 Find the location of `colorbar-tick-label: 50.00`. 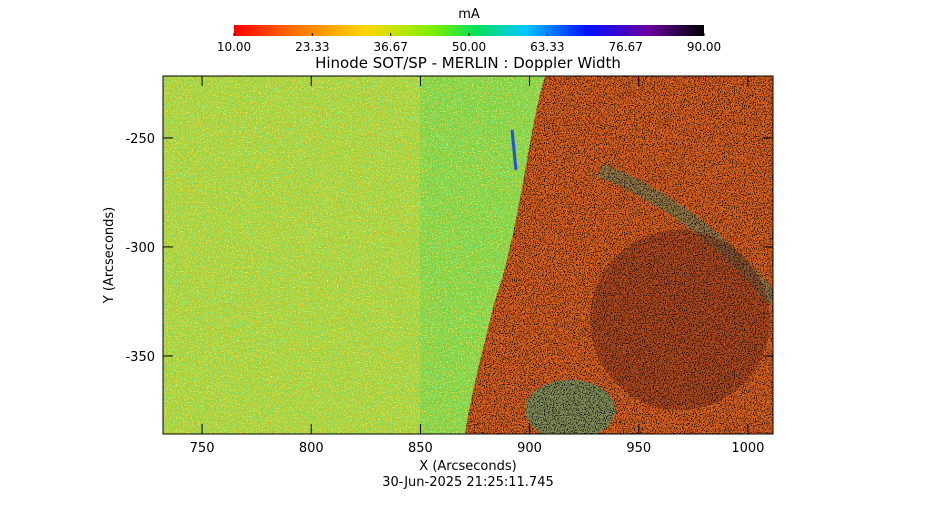

colorbar-tick-label: 50.00 is located at coordinates (469, 47).